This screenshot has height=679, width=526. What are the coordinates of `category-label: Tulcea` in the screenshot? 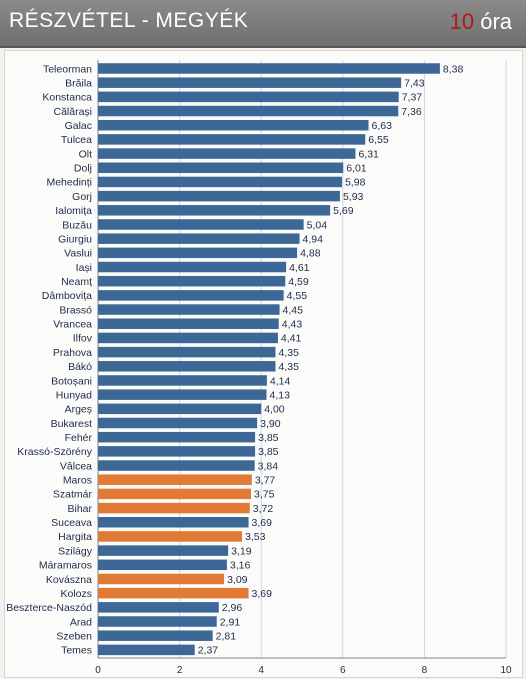 It's located at (76, 140).